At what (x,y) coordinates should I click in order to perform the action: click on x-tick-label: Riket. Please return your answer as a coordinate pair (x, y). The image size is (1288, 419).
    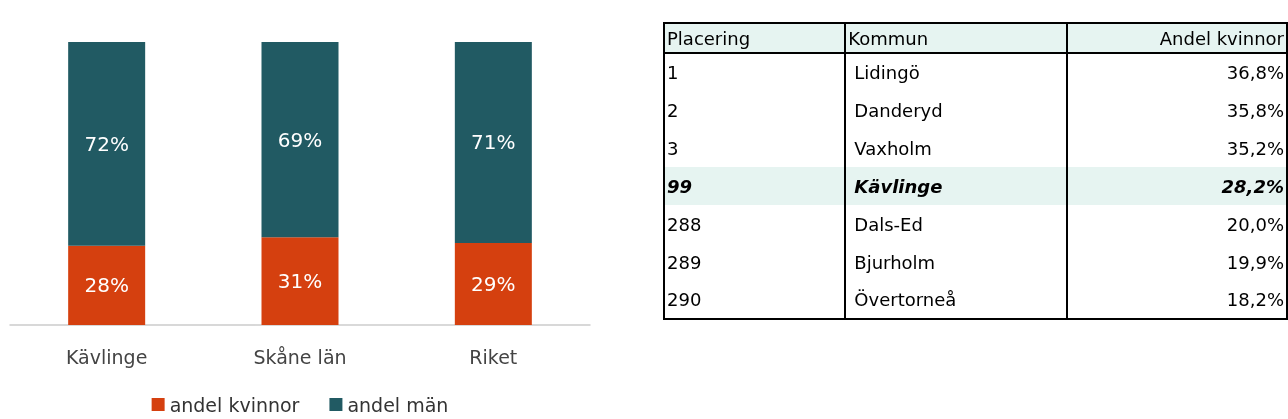
    Looking at the image, I should click on (493, 356).